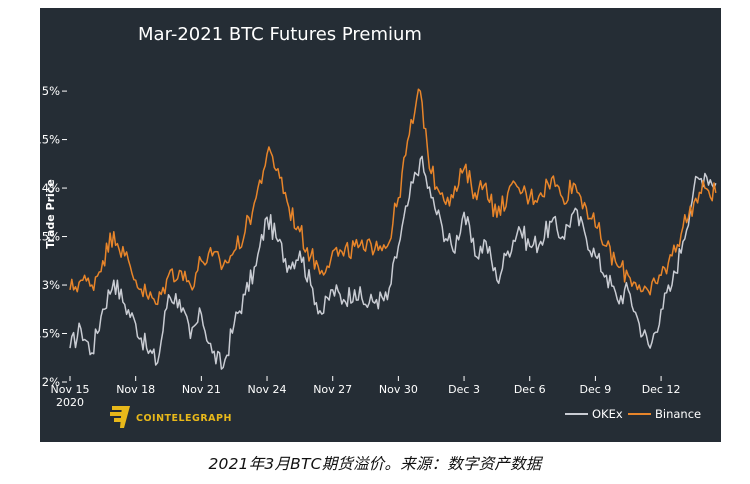 Image resolution: width=750 pixels, height=484 pixels. What do you see at coordinates (51, 188) in the screenshot?
I see `y-tick-label: 4%` at bounding box center [51, 188].